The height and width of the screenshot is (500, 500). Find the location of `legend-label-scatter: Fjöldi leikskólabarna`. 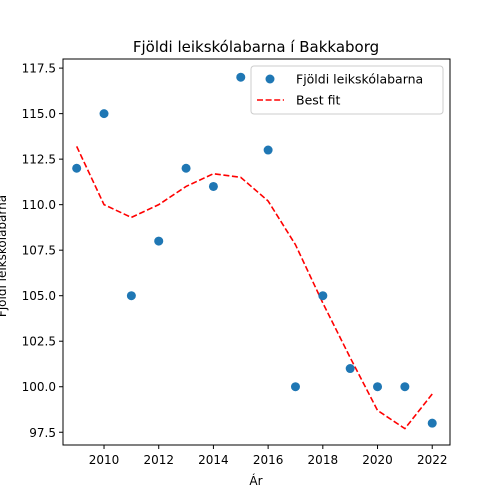

legend-label-scatter: Fjöldi leikskólabarna is located at coordinates (359, 79).